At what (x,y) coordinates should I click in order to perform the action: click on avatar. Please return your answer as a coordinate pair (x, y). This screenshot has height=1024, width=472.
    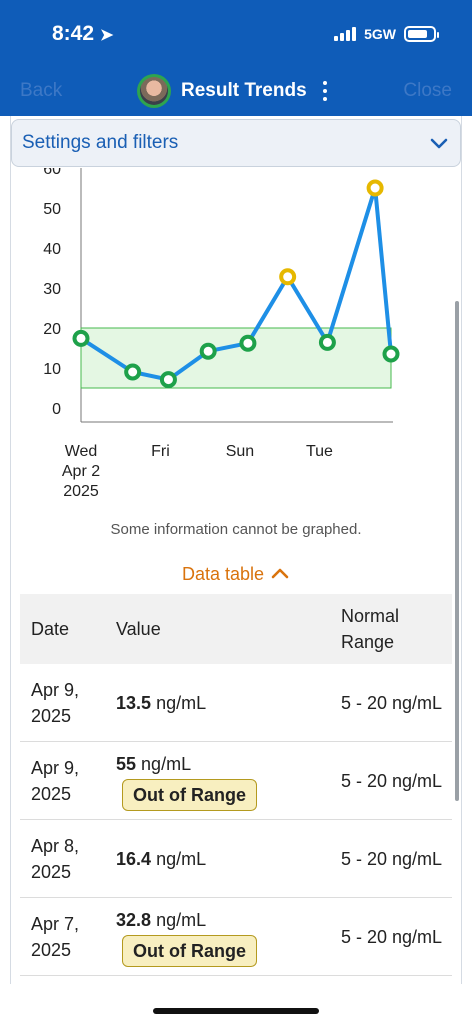
    Looking at the image, I should click on (154, 91).